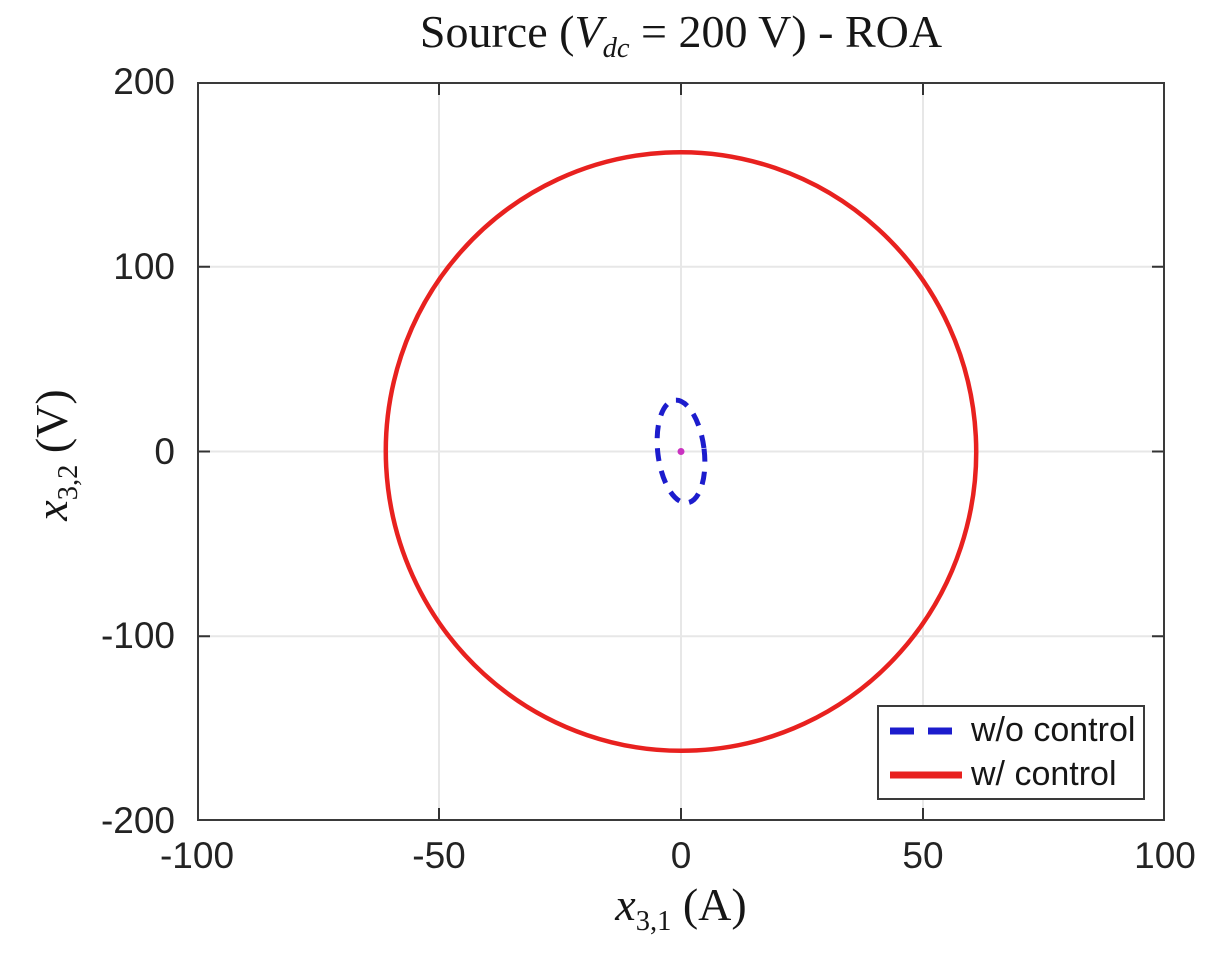  I want to click on equilibrium-point, so click(681, 451).